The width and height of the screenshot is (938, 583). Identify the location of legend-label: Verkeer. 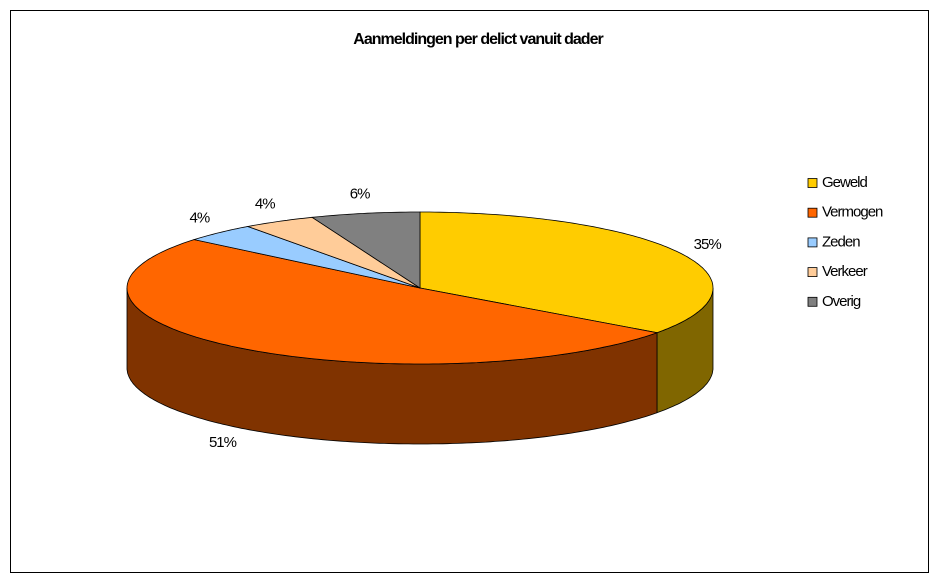
(845, 271).